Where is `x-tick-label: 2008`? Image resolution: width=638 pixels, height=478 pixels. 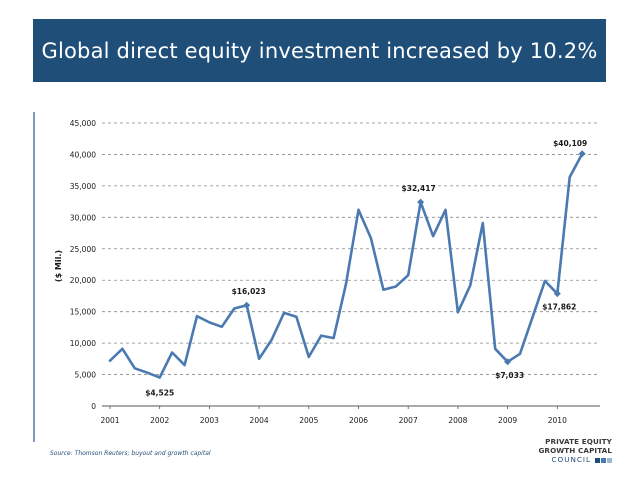
x-tick-label: 2008 is located at coordinates (457, 420).